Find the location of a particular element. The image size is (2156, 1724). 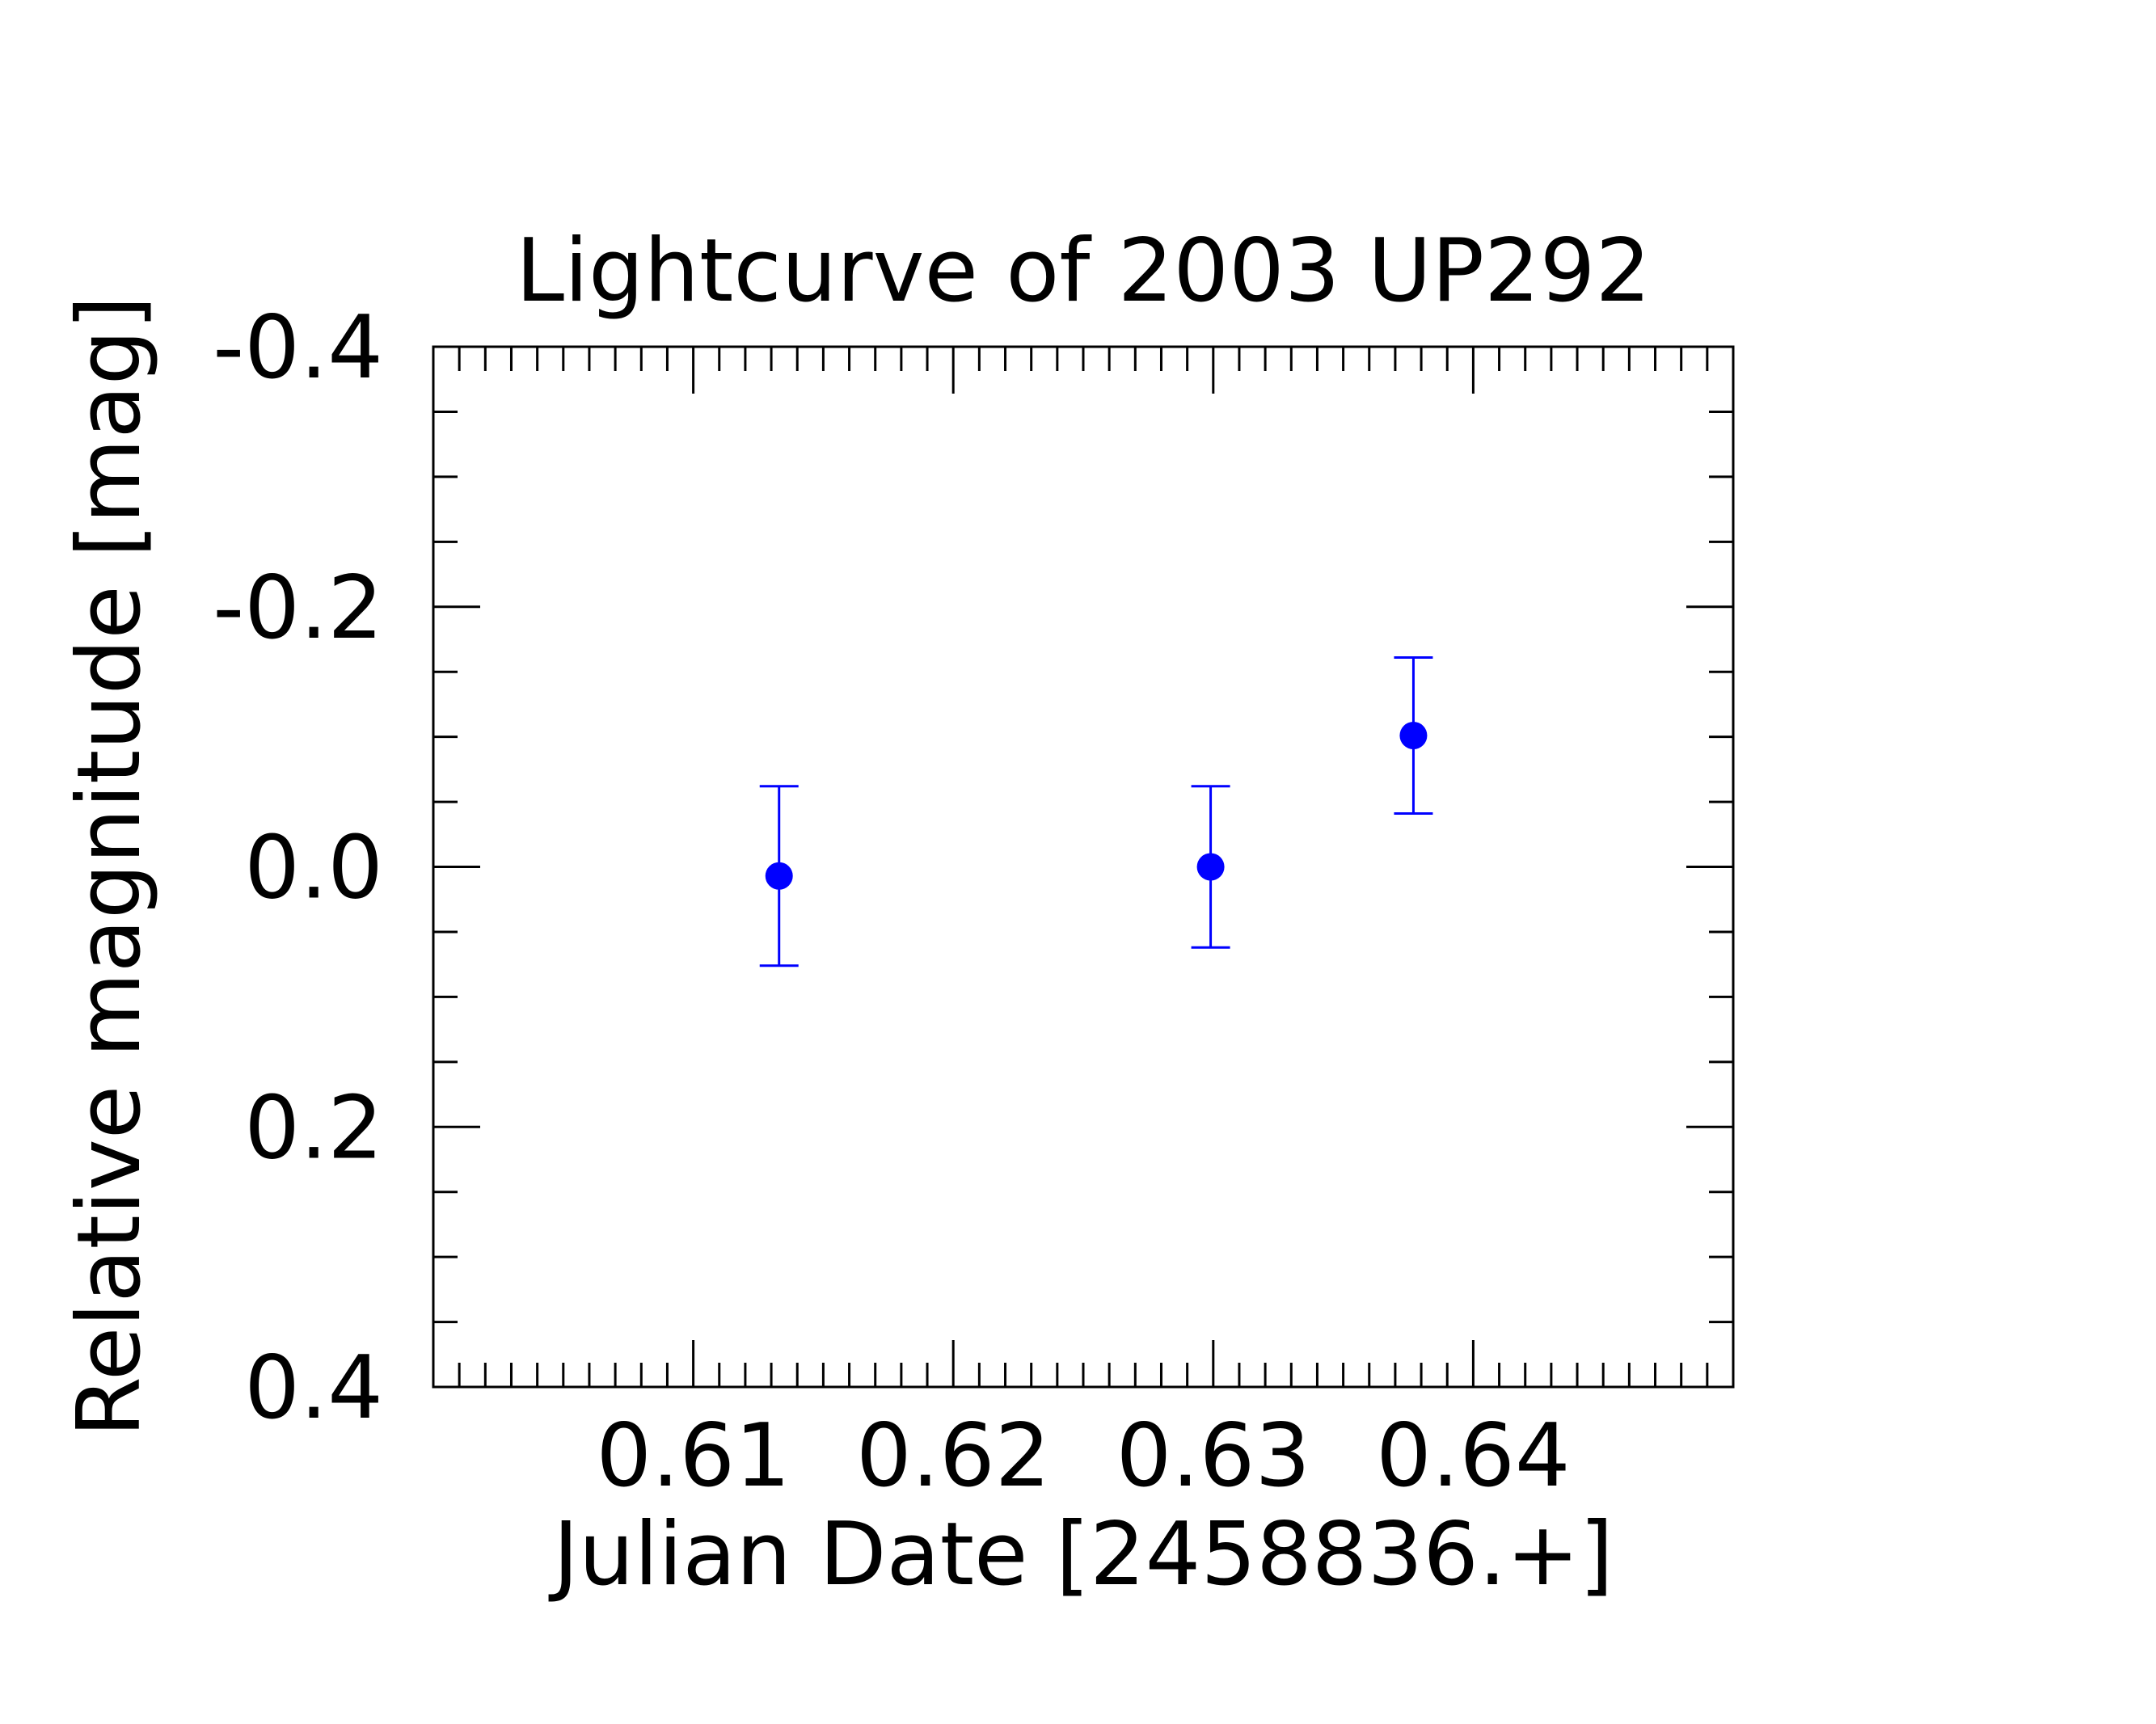

x-tick-label: 0.62 is located at coordinates (953, 1456).